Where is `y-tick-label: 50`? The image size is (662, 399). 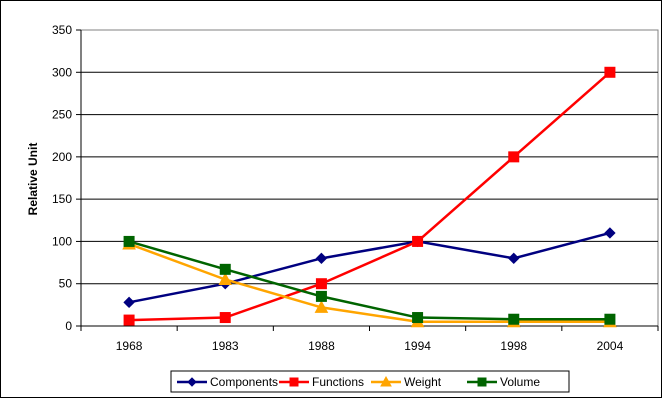 y-tick-label: 50 is located at coordinates (66, 284).